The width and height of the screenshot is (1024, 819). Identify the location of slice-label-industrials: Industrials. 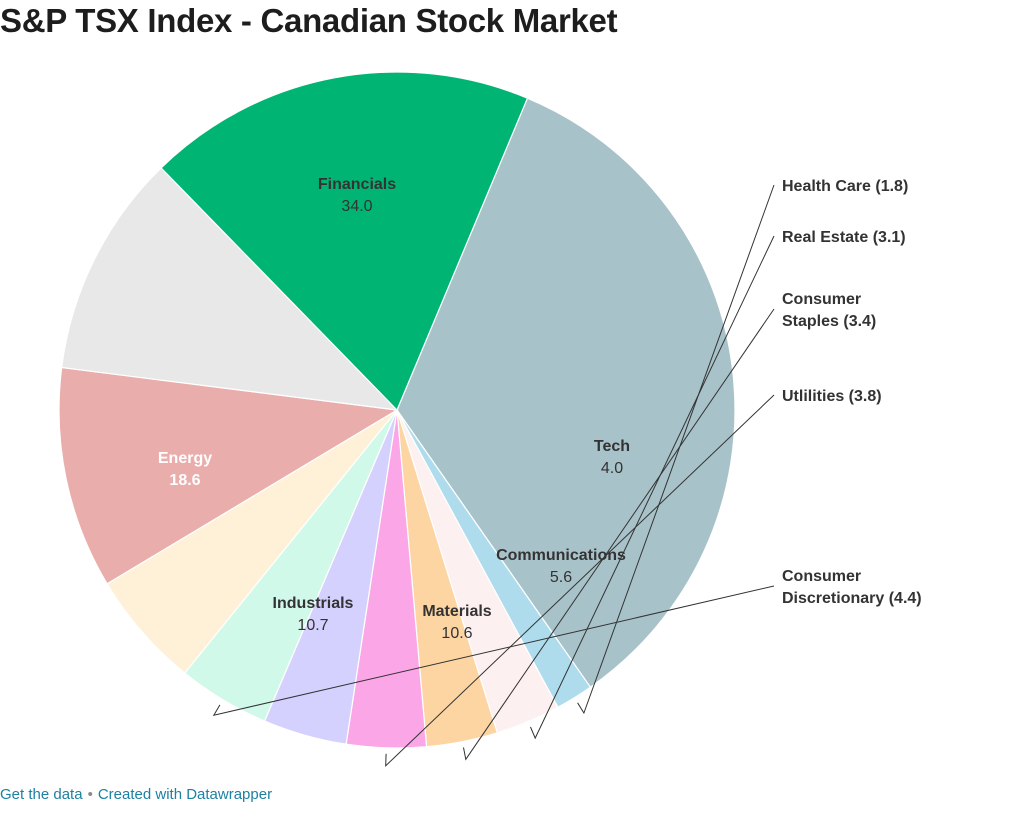
(313, 603).